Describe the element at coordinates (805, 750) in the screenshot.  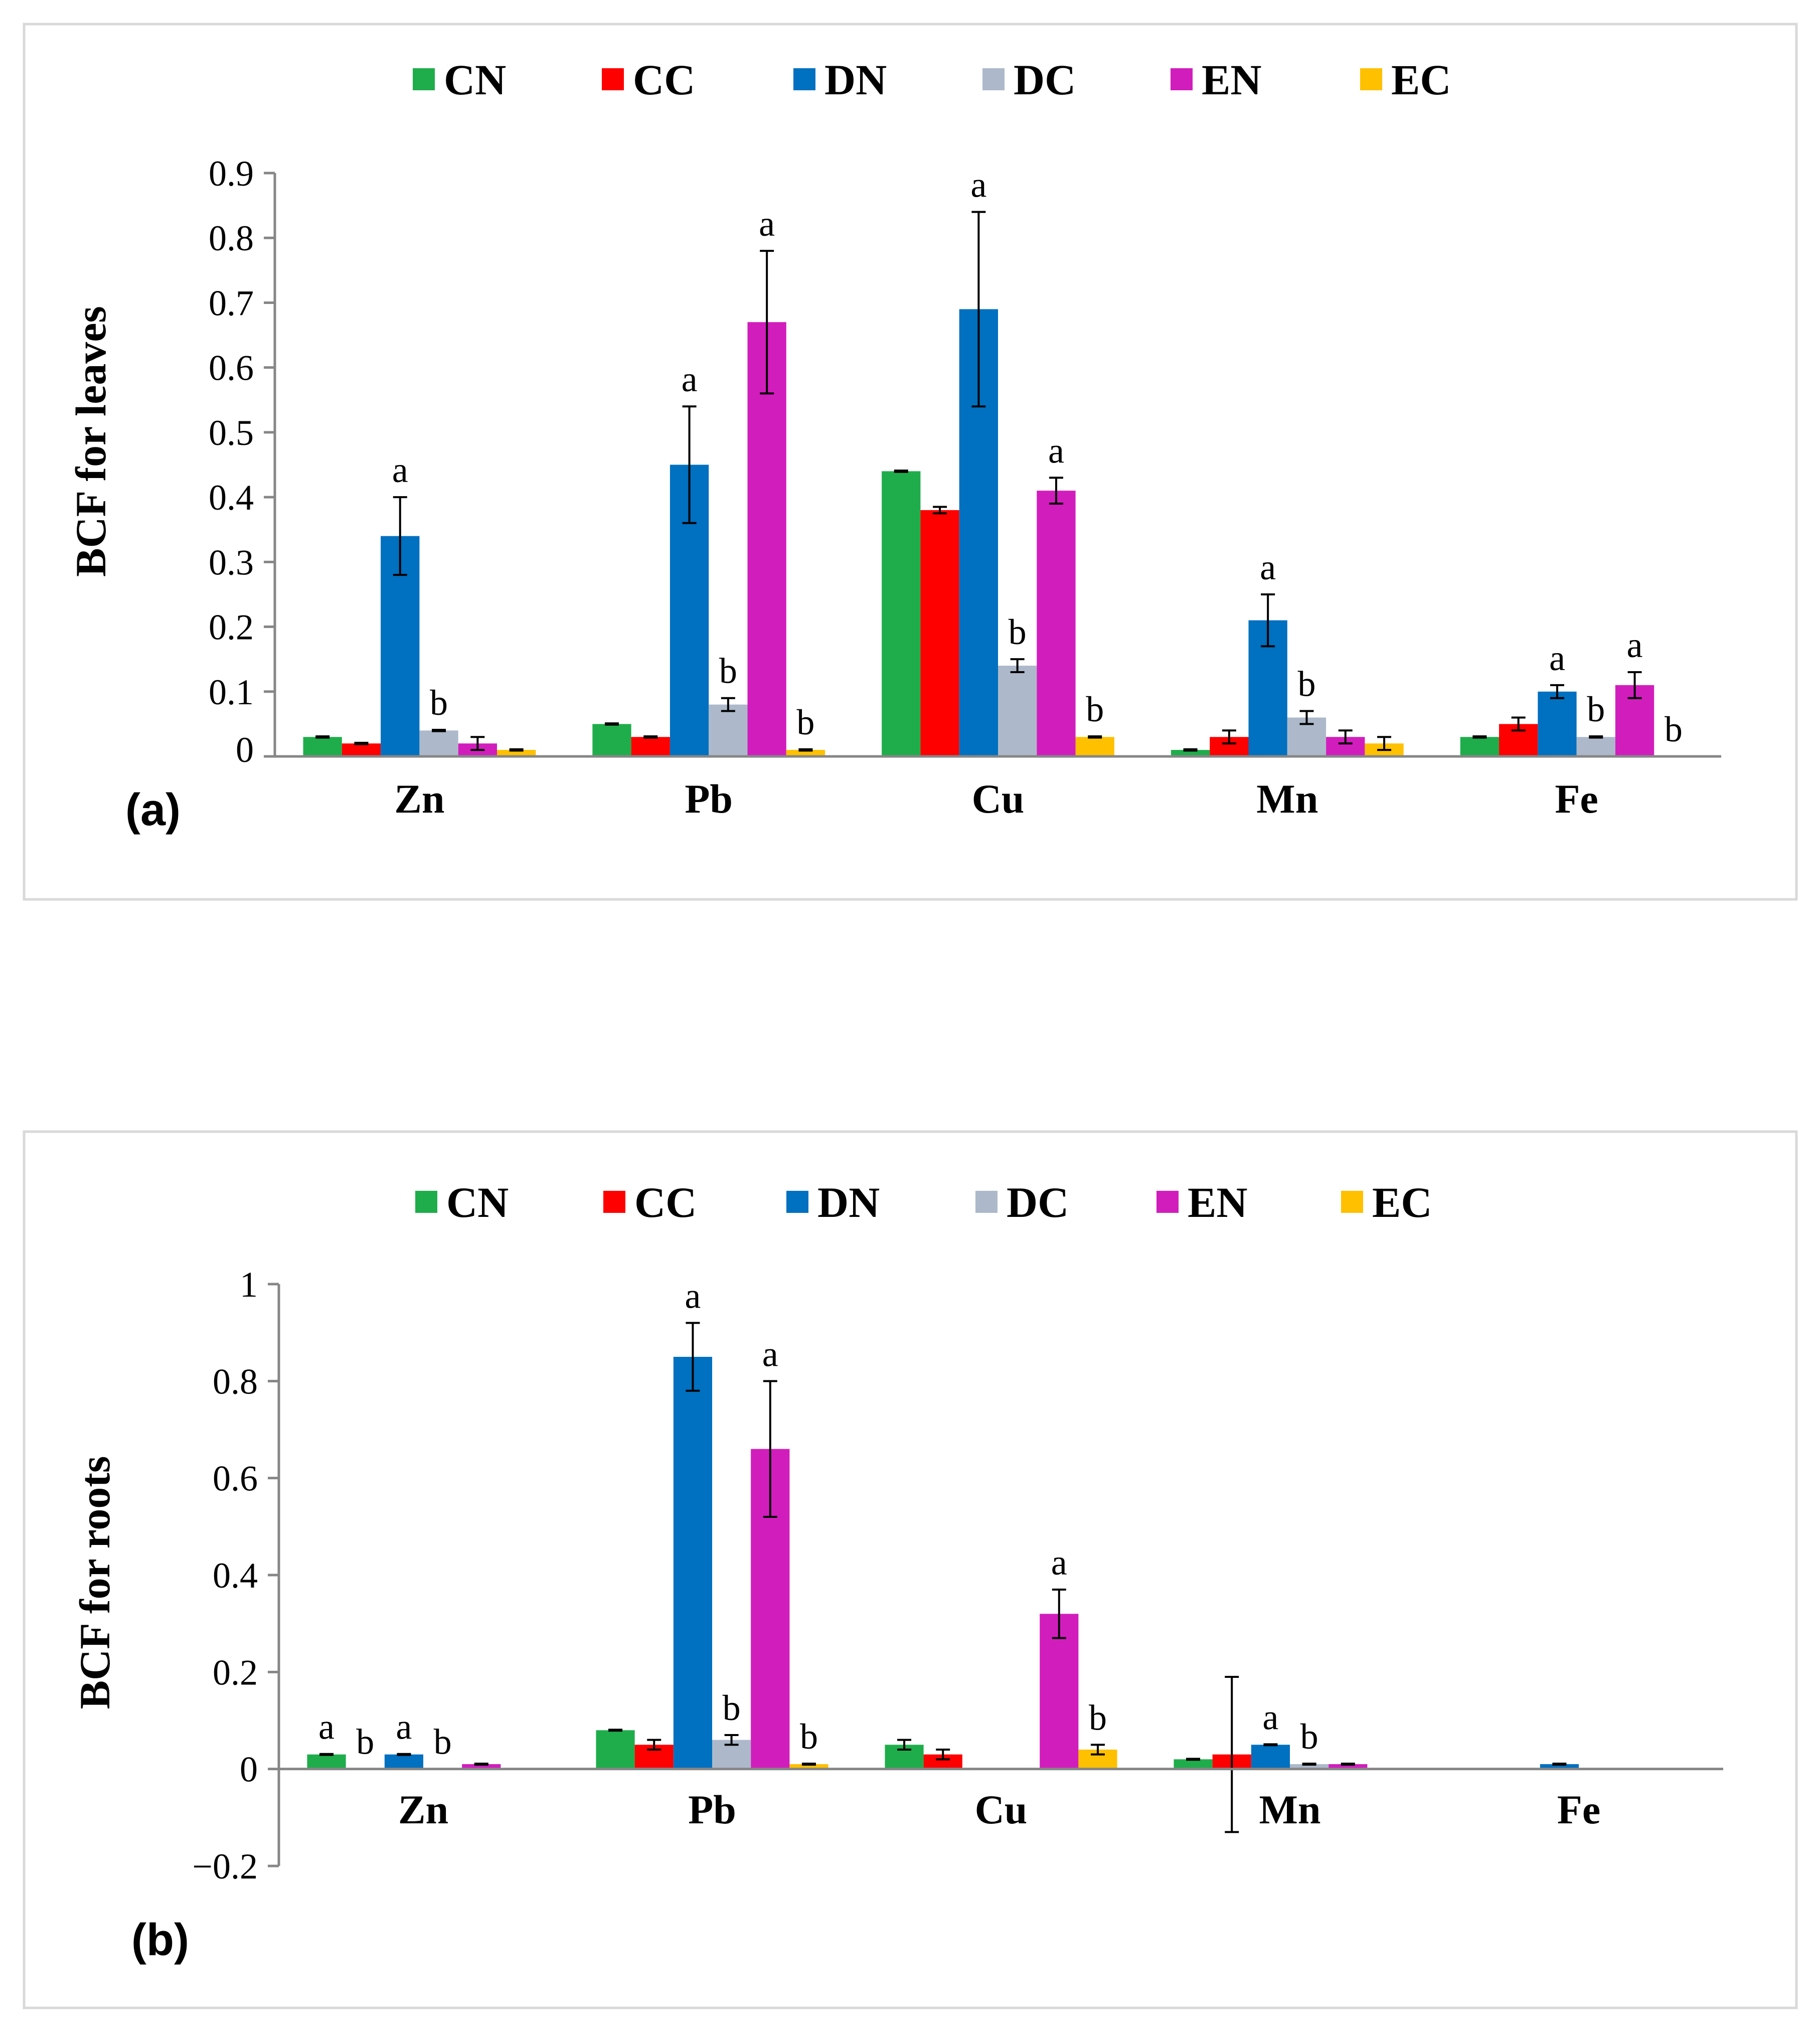
I see `error-bar-pb-ec` at that location.